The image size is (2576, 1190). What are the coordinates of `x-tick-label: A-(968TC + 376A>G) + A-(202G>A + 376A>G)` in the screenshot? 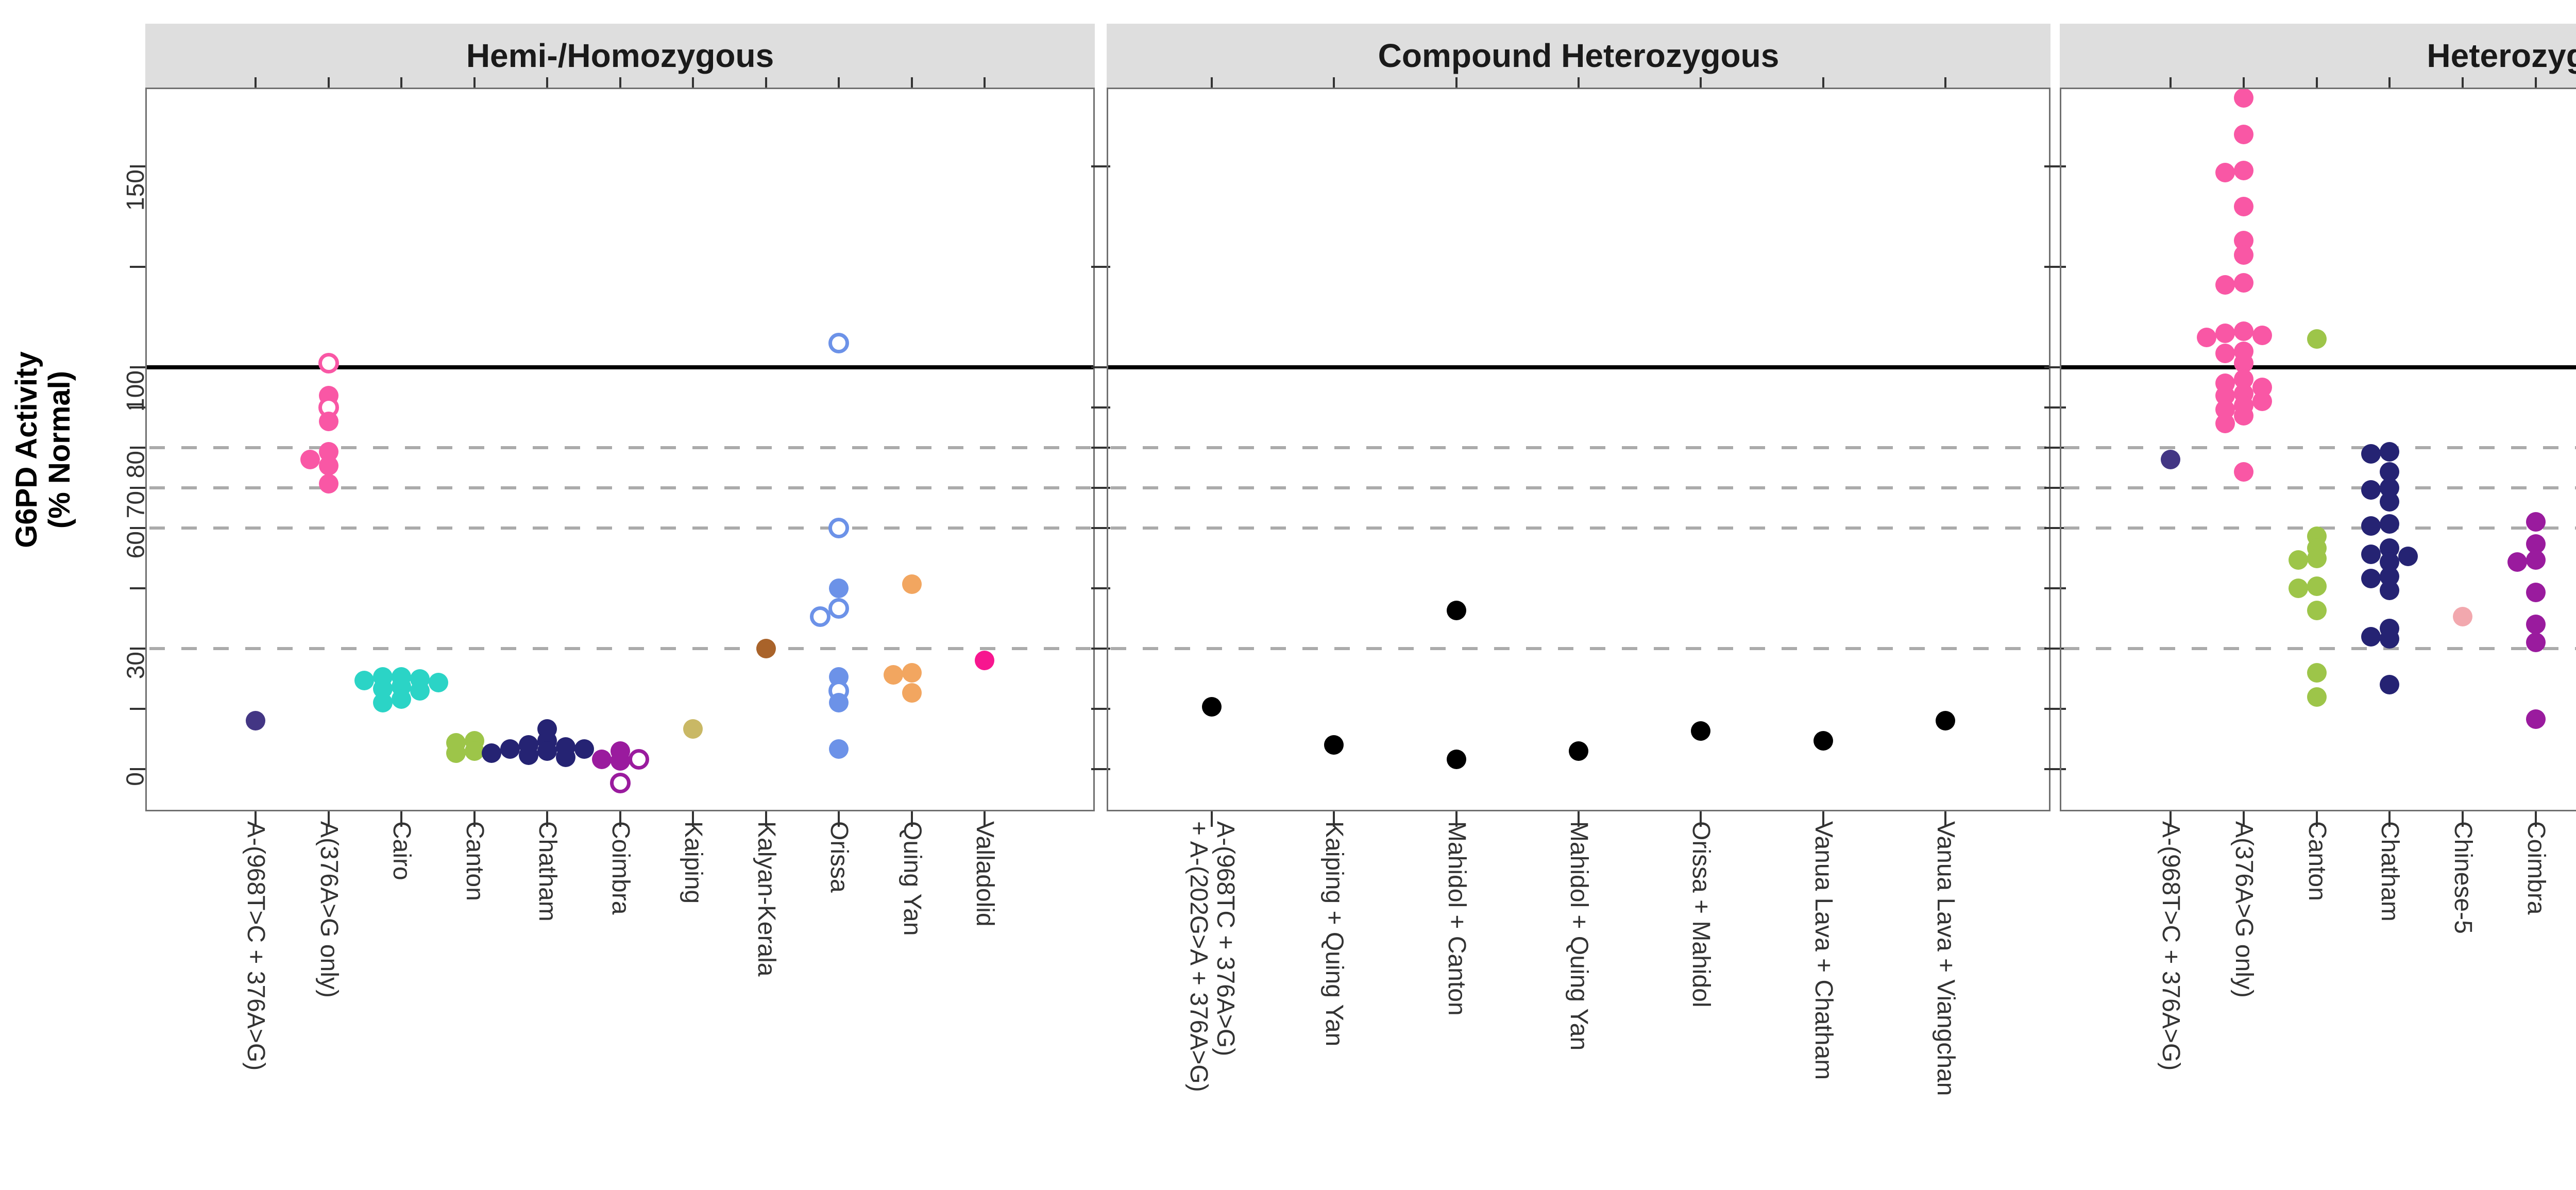 It's located at (1212, 956).